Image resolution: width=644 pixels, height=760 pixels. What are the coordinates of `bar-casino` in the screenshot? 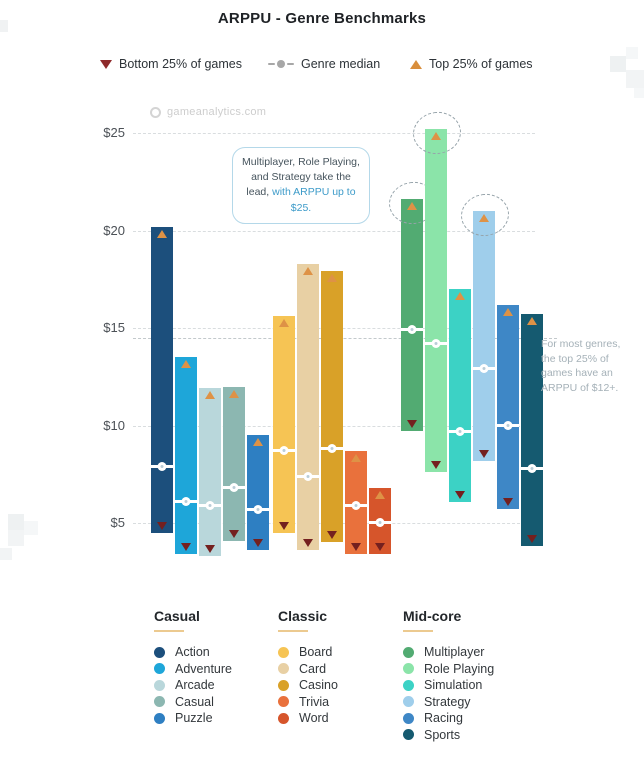 It's located at (332, 407).